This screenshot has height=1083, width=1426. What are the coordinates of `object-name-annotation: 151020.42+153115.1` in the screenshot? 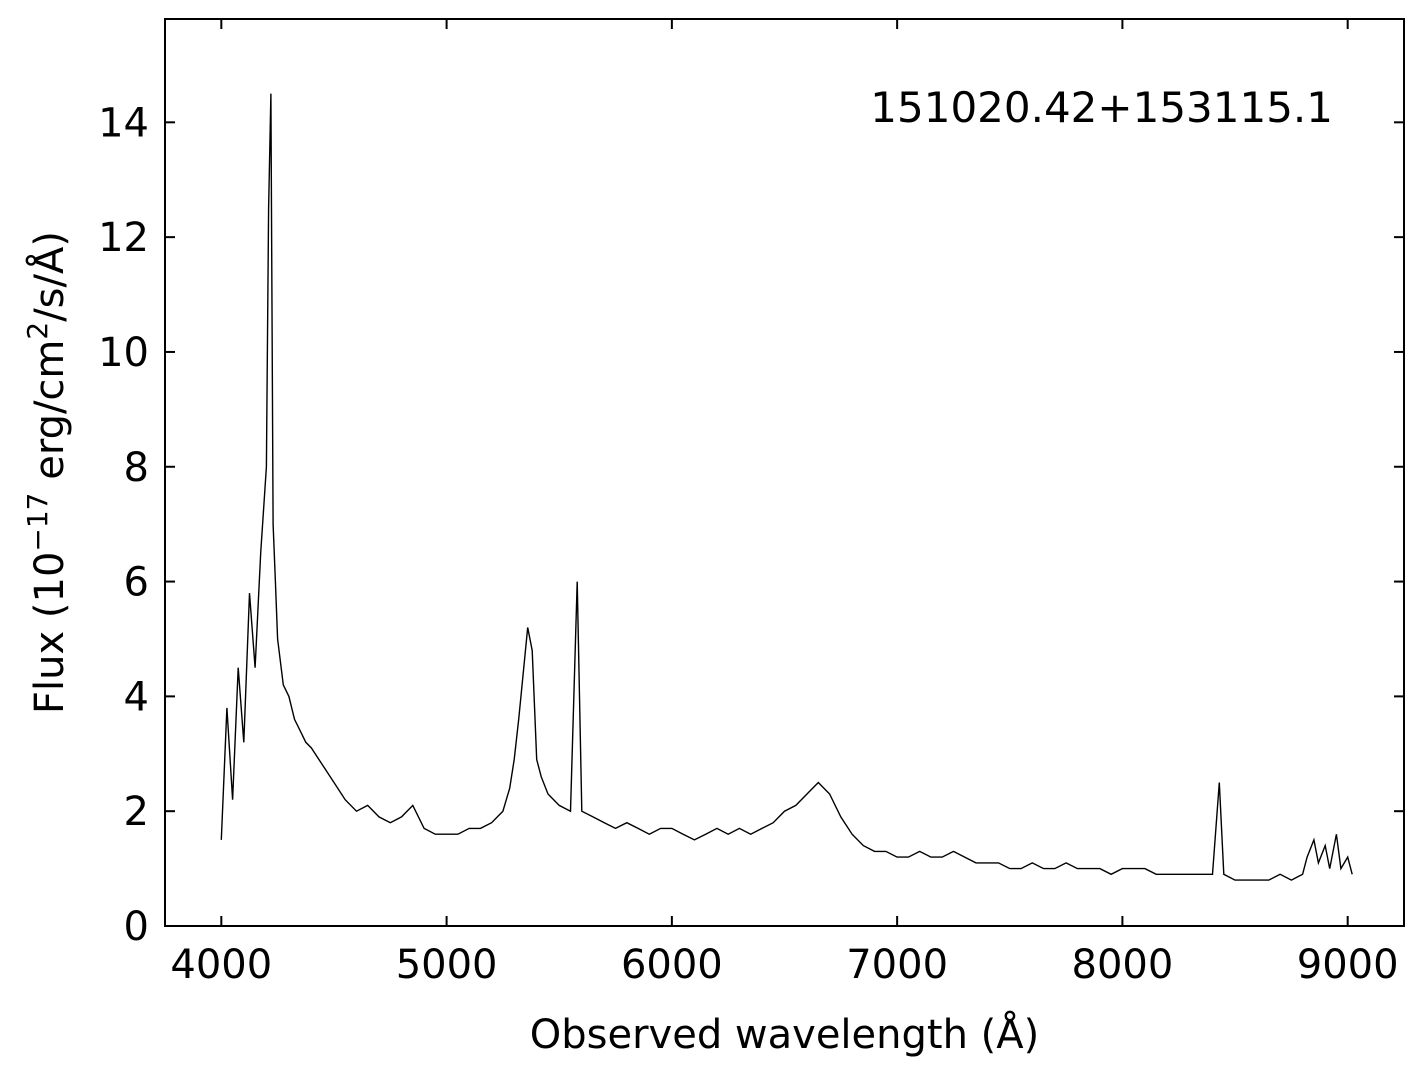 It's located at (1101, 107).